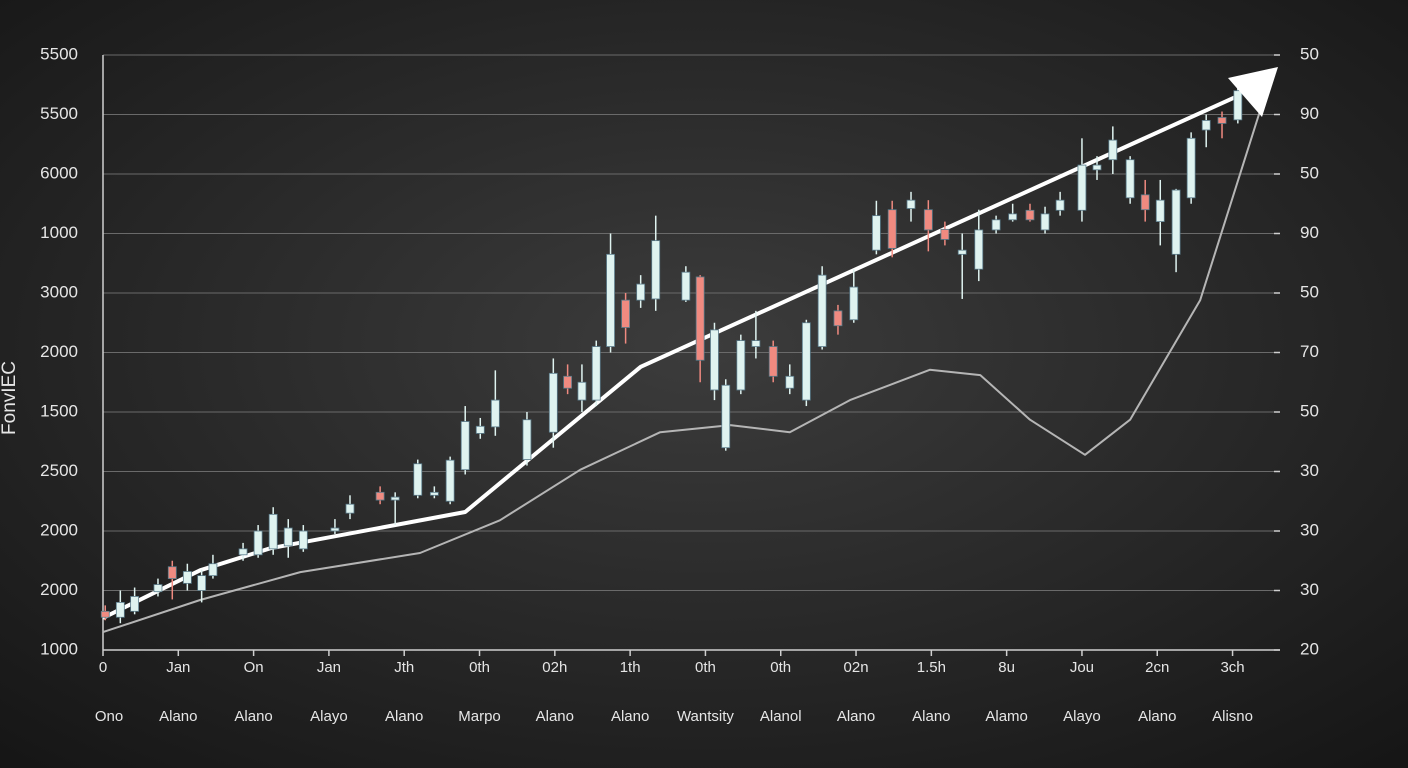 Image resolution: width=1408 pixels, height=768 pixels. I want to click on y-tick-label: 2500, so click(59, 470).